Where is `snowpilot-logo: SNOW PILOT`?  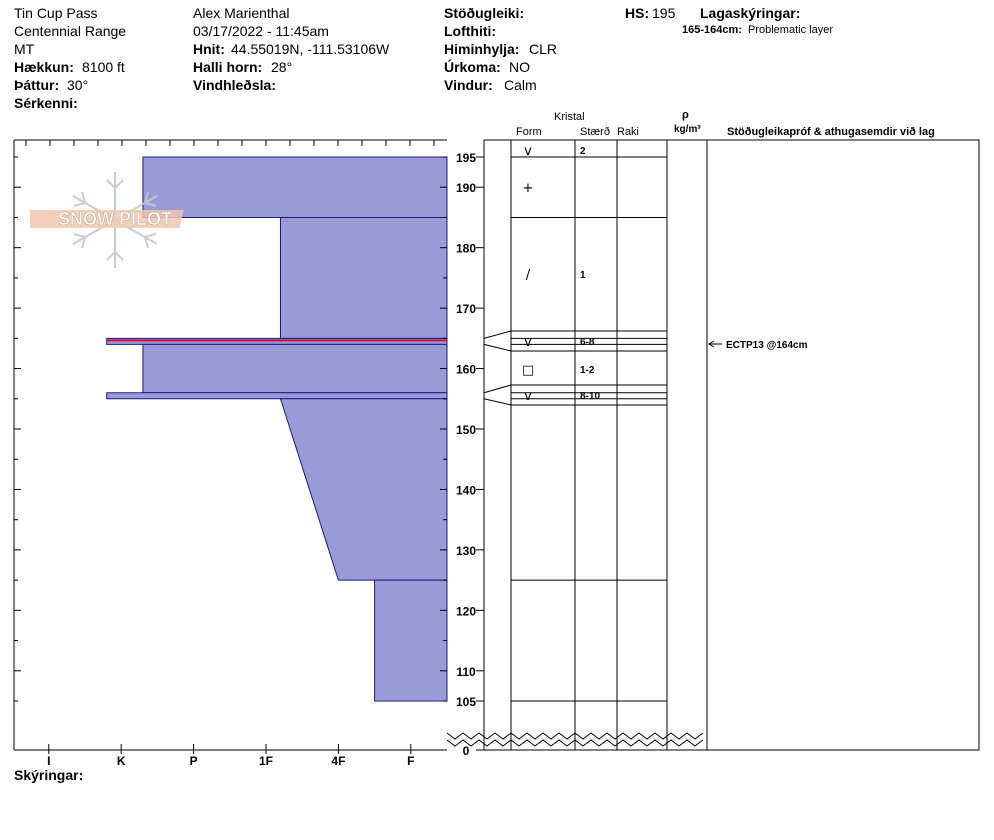 snowpilot-logo: SNOW PILOT is located at coordinates (107, 220).